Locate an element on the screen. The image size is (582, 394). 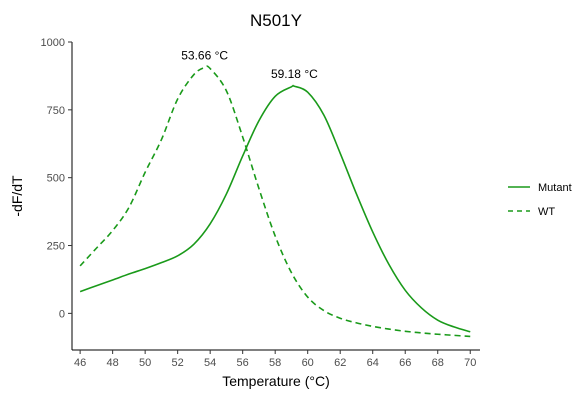
x-tick-label: 66 is located at coordinates (405, 363).